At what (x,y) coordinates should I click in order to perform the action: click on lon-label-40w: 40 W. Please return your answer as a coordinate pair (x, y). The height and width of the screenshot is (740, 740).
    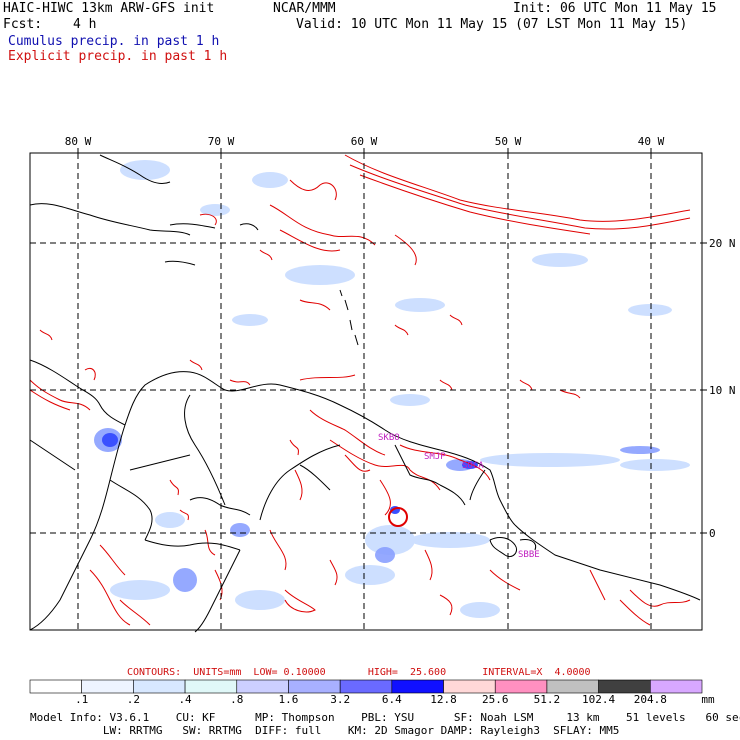
    Looking at the image, I should click on (651, 141).